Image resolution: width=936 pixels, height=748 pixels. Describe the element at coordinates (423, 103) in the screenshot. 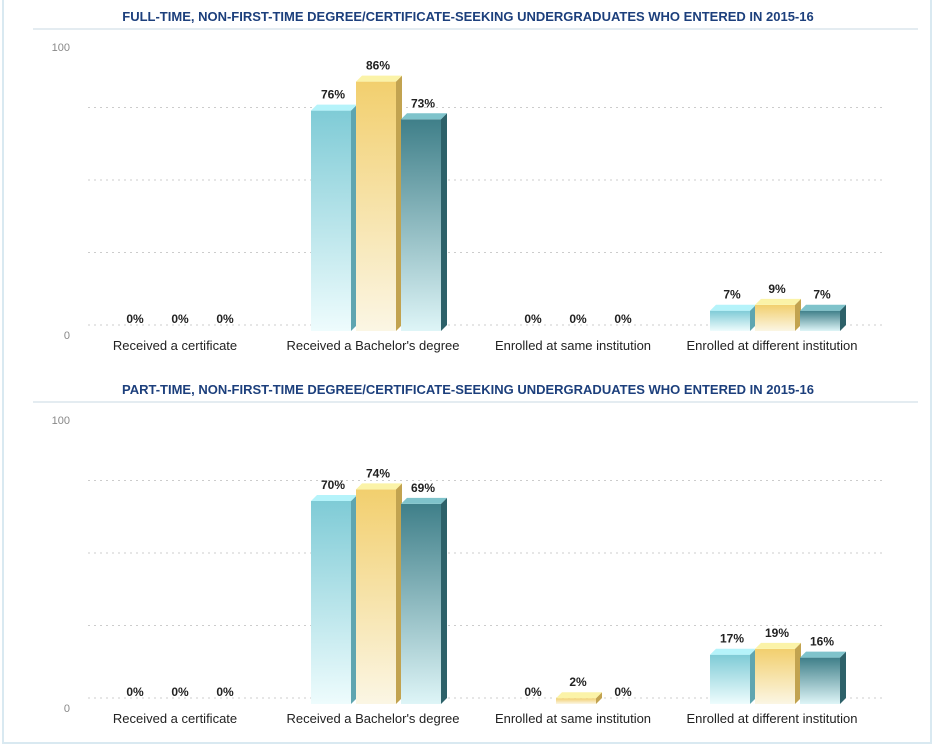

I see `data-label: 73%` at that location.